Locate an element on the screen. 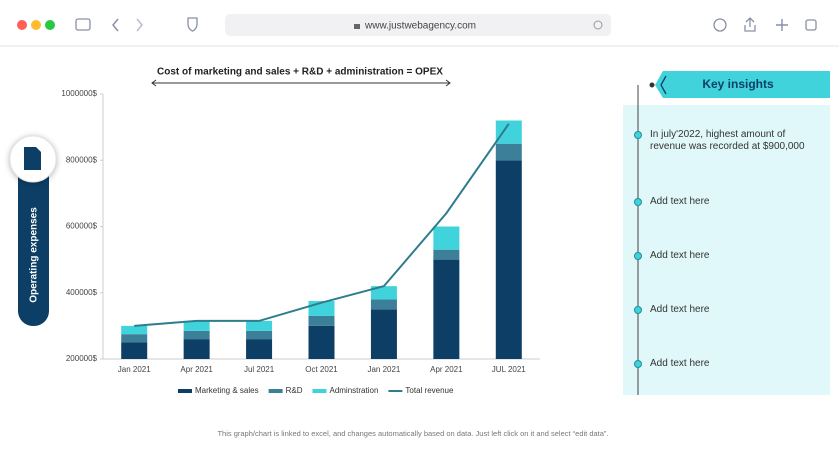 The image size is (839, 454). url: www.justwebagency.com is located at coordinates (420, 26).